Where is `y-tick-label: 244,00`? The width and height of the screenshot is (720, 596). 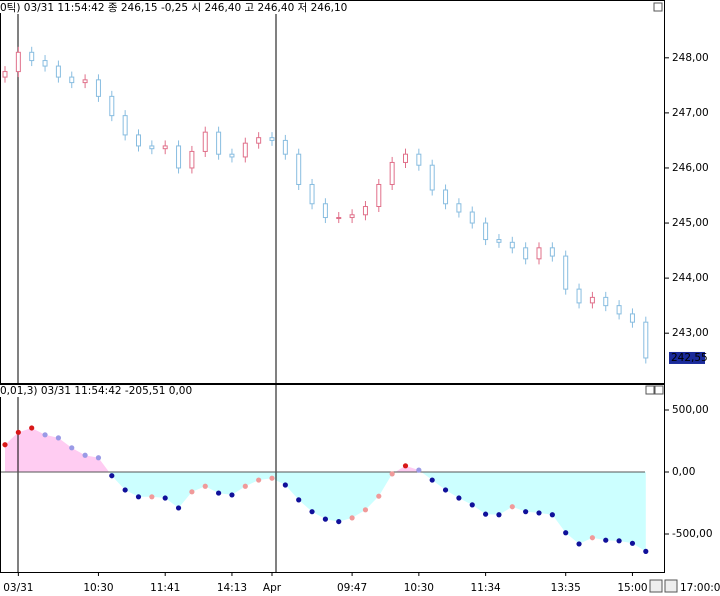 y-tick-label: 244,00 is located at coordinates (690, 278).